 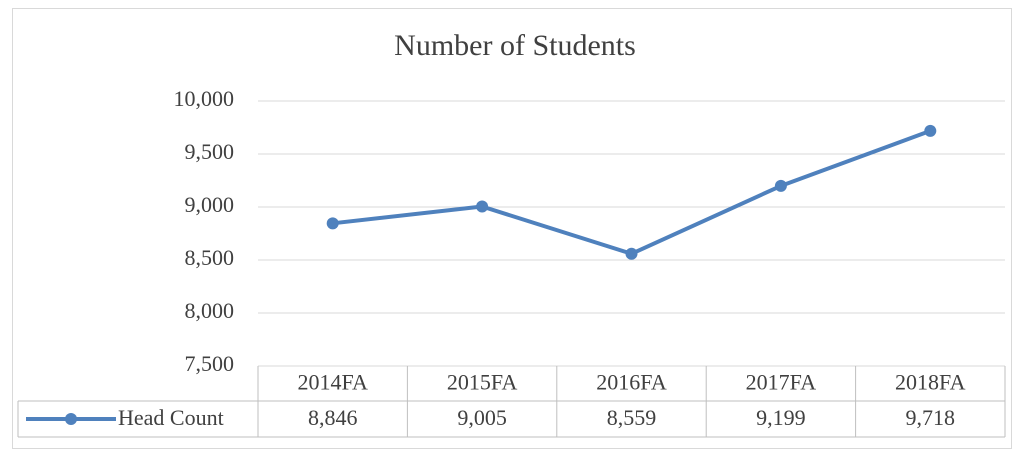 What do you see at coordinates (210, 363) in the screenshot?
I see `y-tick-label: 7,500` at bounding box center [210, 363].